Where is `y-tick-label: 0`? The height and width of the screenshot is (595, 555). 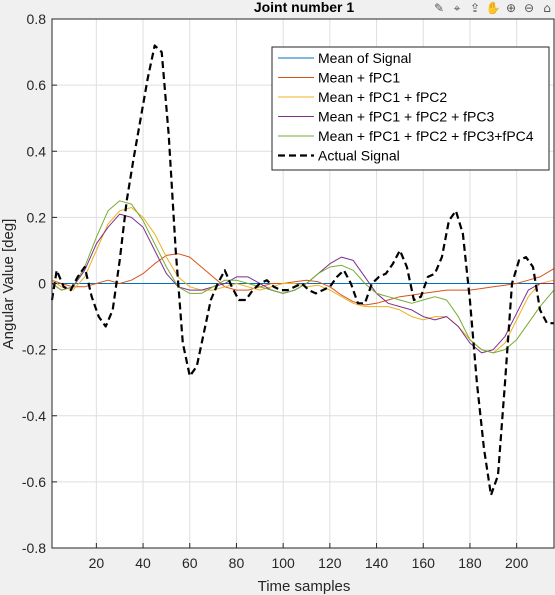 y-tick-label: 0 is located at coordinates (42, 284).